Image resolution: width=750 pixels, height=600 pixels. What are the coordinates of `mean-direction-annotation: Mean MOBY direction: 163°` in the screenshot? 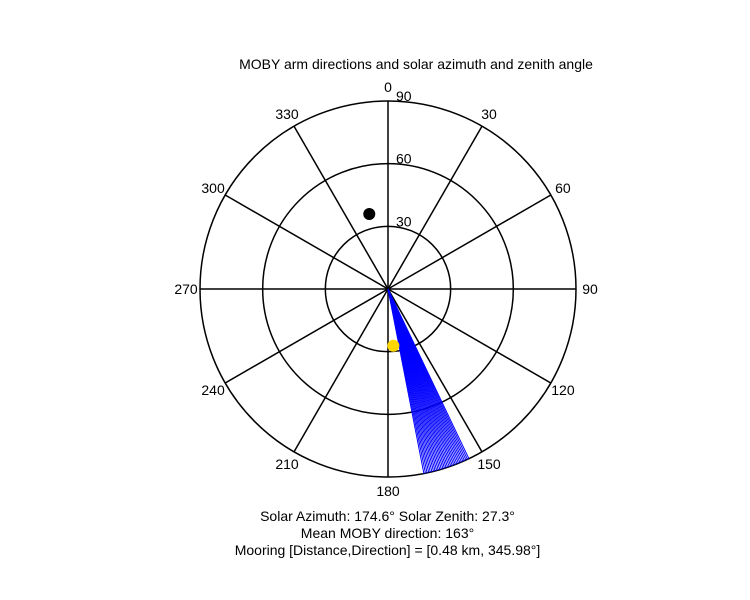 It's located at (387, 533).